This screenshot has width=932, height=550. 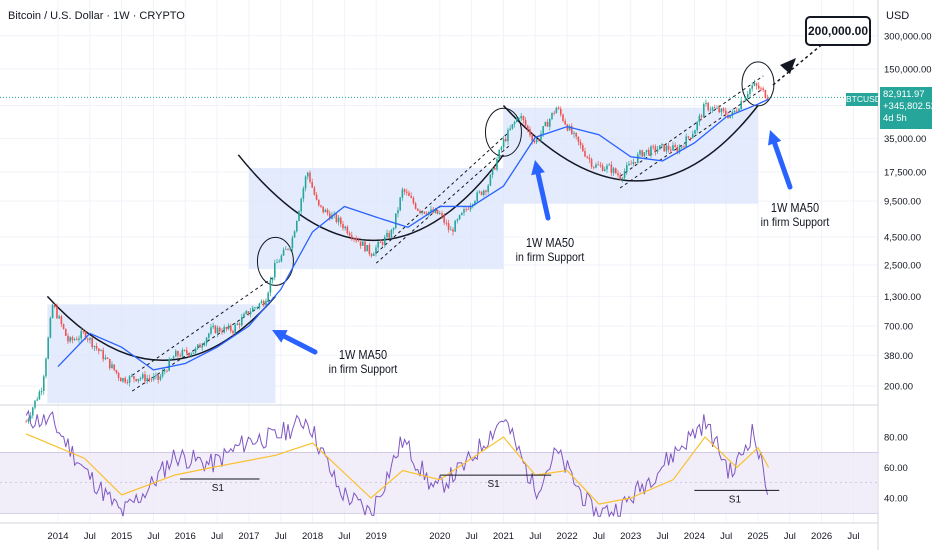 I want to click on time-tick-label: 2014, so click(x=57, y=536).